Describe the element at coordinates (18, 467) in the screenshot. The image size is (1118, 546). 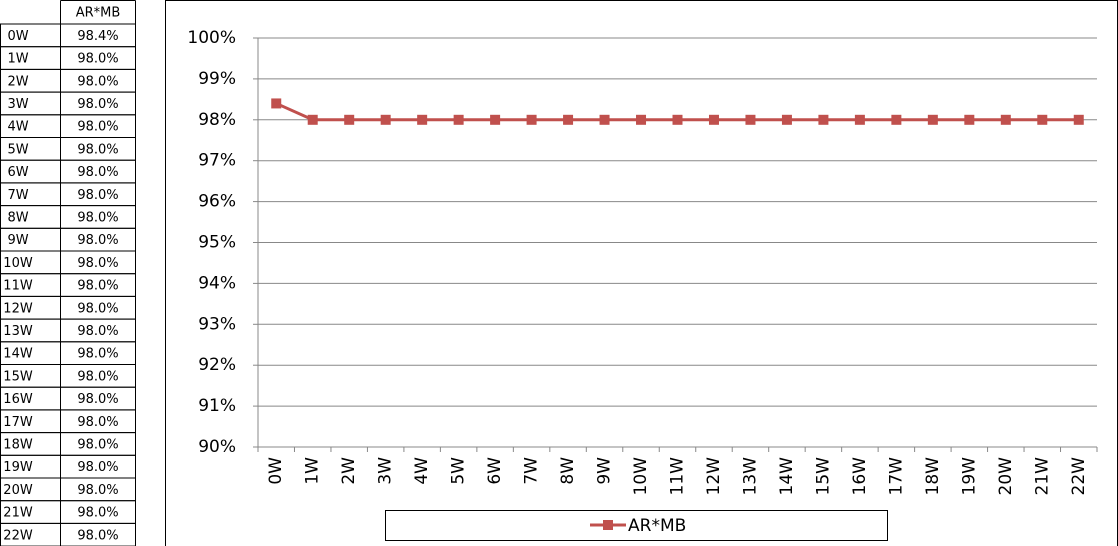
I see `row-label: 19W` at that location.